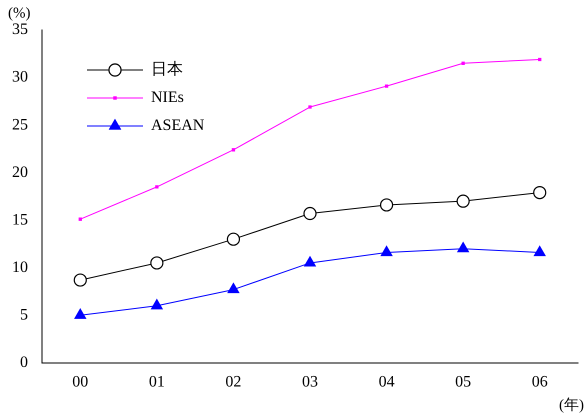 The height and width of the screenshot is (416, 586). I want to click on legend-label: NIEs, so click(167, 97).